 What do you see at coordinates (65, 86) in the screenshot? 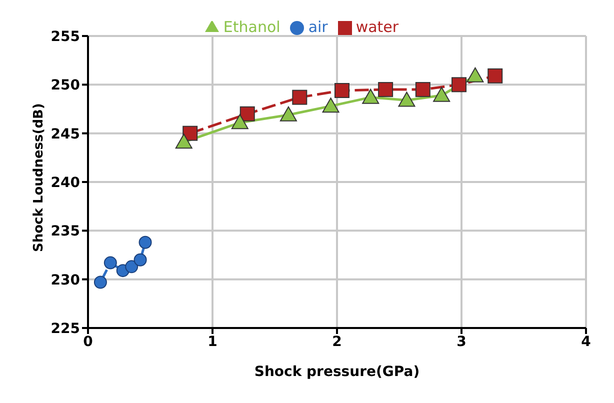
I see `y-tick-label: 250` at bounding box center [65, 86].